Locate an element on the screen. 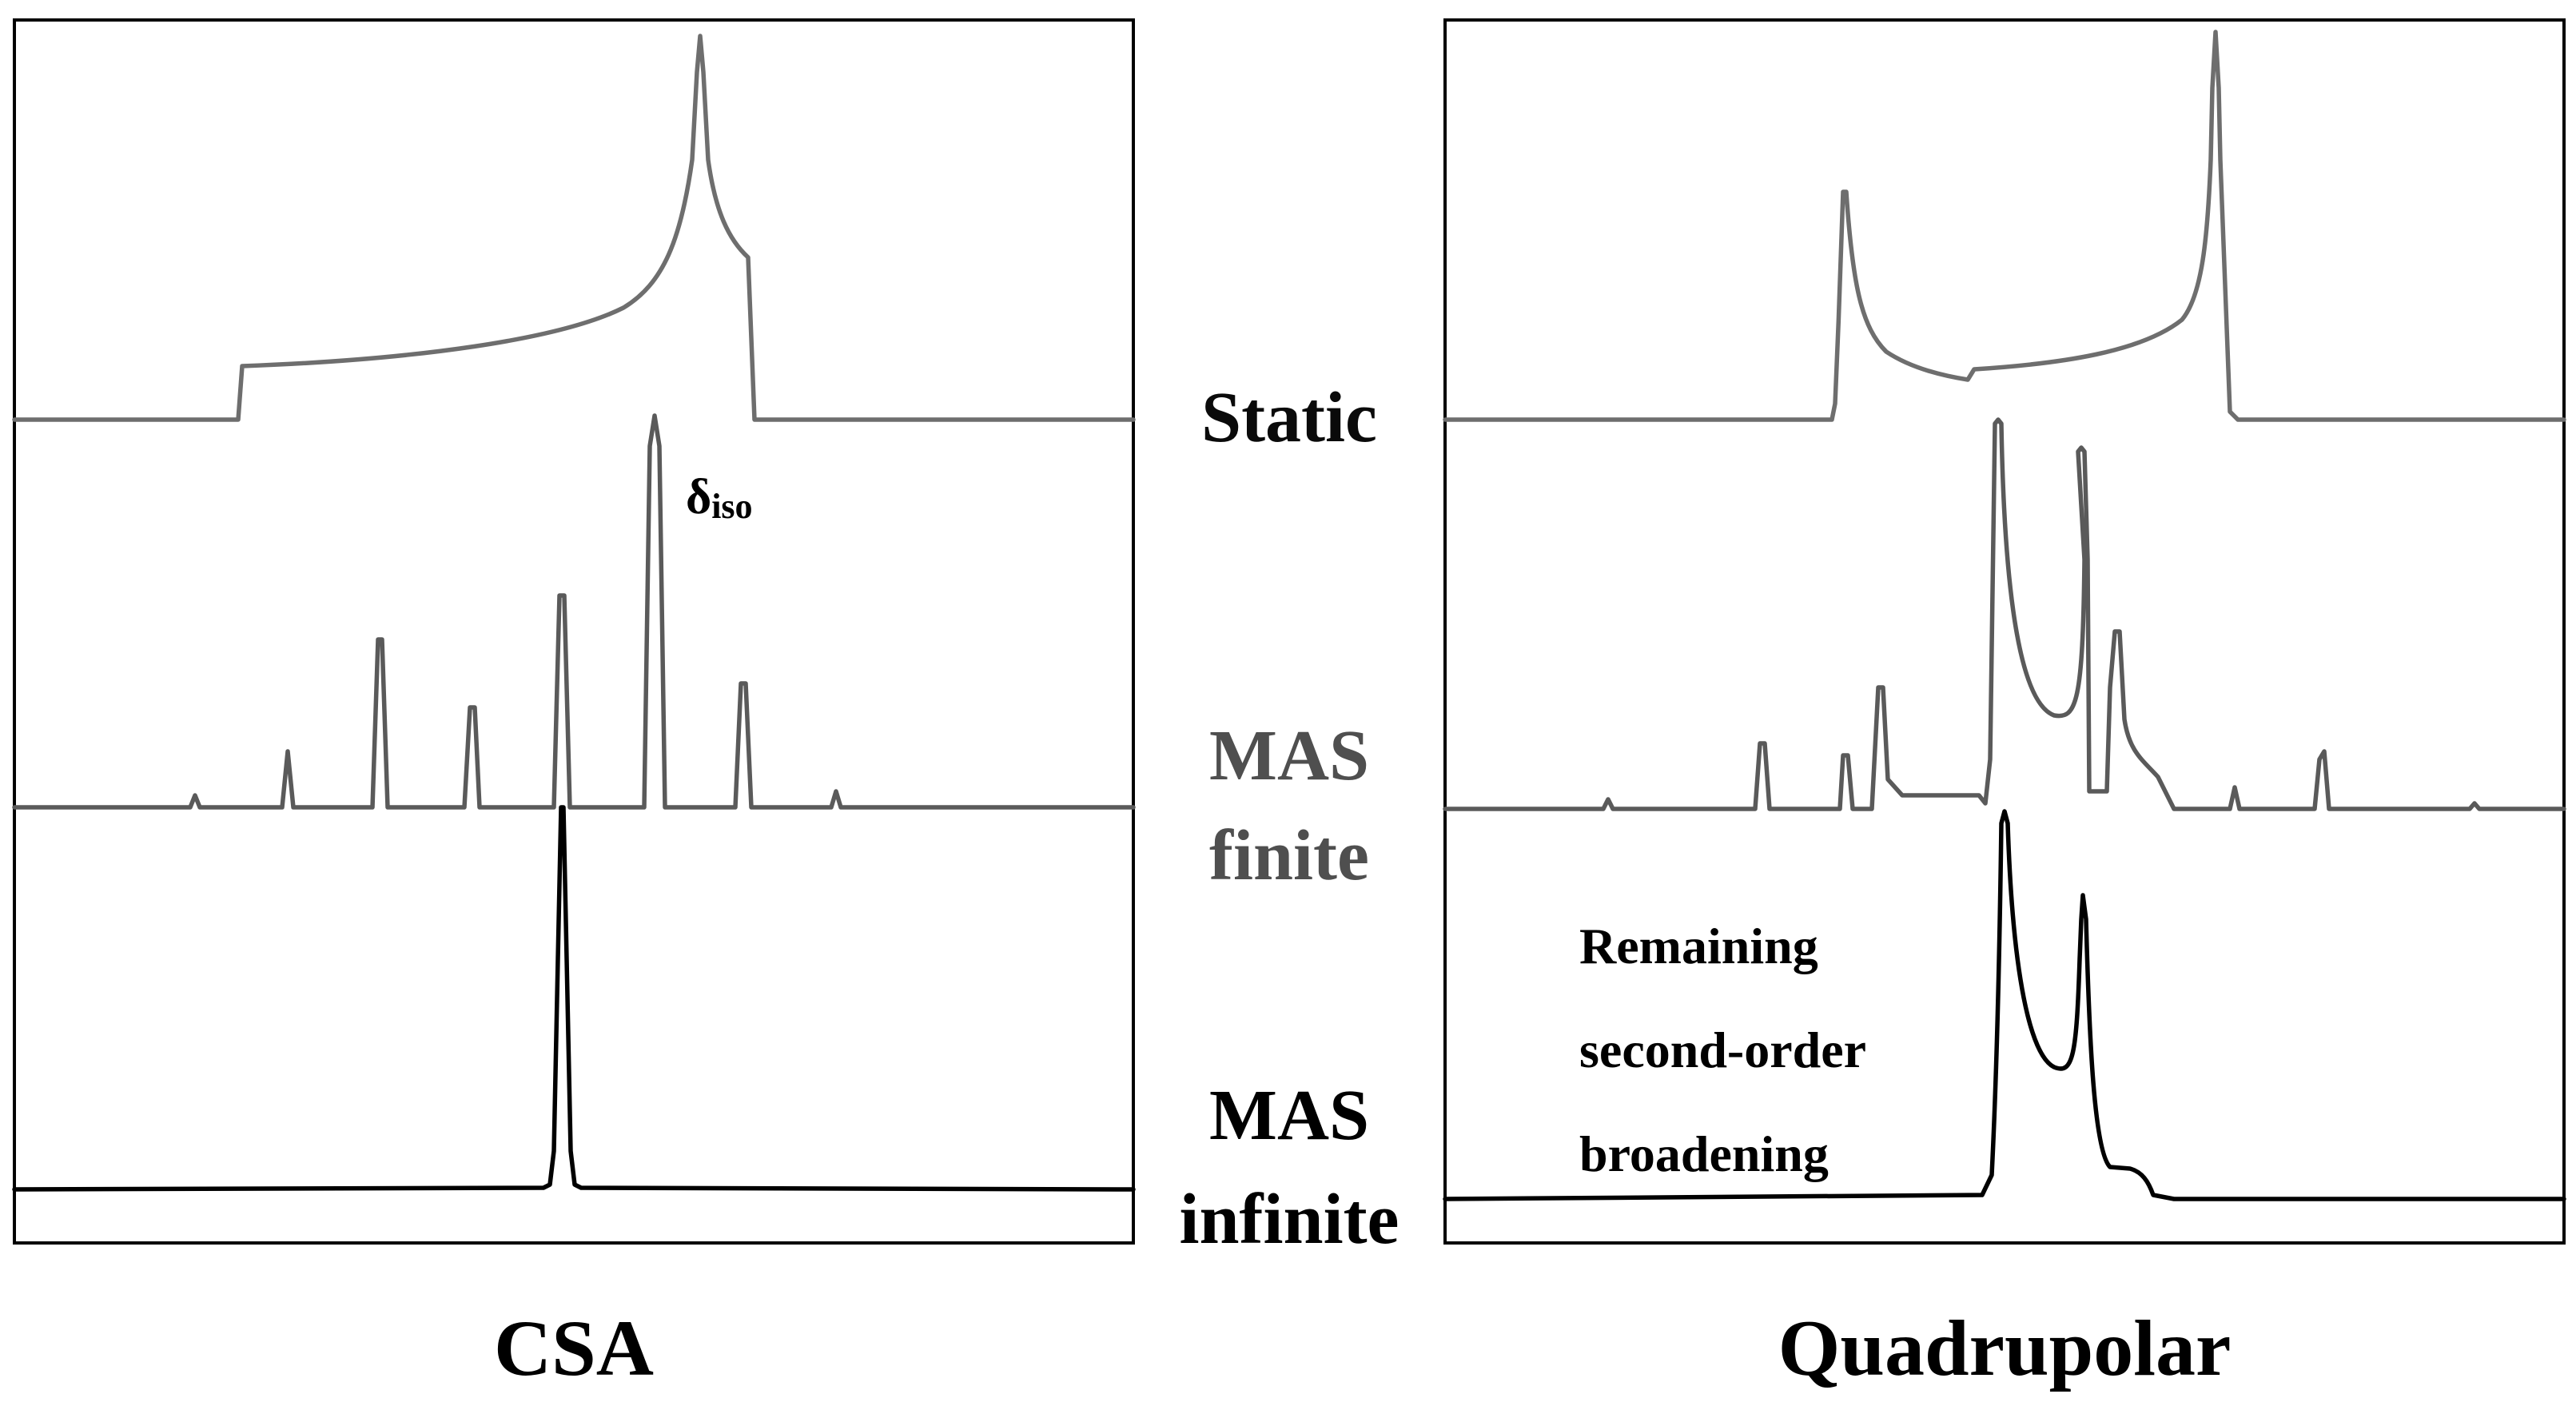  static-label: Static is located at coordinates (1289, 417).